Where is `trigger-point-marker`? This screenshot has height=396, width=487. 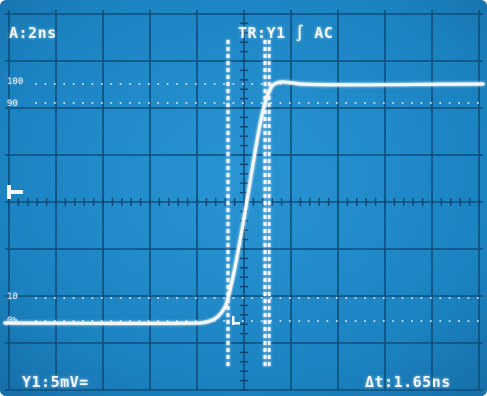 trigger-point-marker is located at coordinates (236, 320).